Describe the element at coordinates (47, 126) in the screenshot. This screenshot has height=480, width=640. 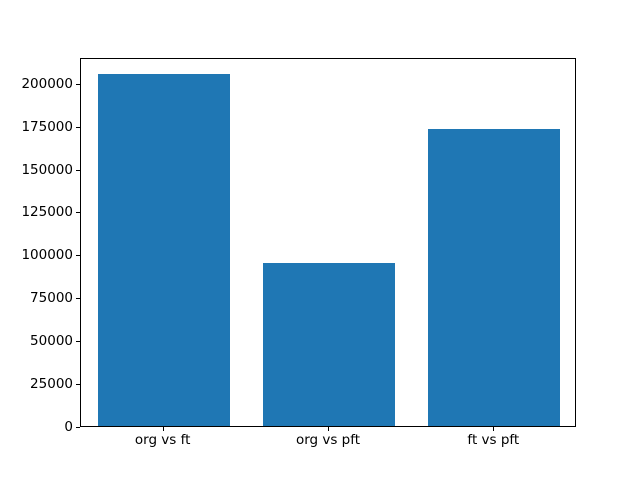
I see `y-tick-label: 175000` at that location.